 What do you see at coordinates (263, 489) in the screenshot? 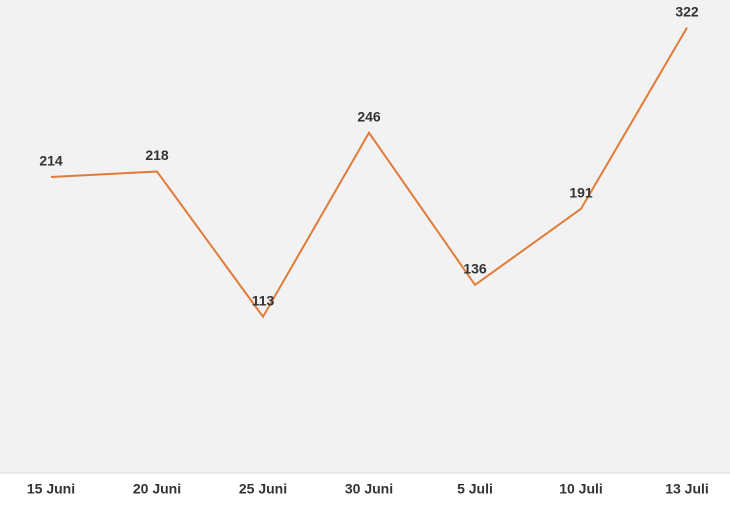
I see `x-tick-label: 25 Juni` at bounding box center [263, 489].